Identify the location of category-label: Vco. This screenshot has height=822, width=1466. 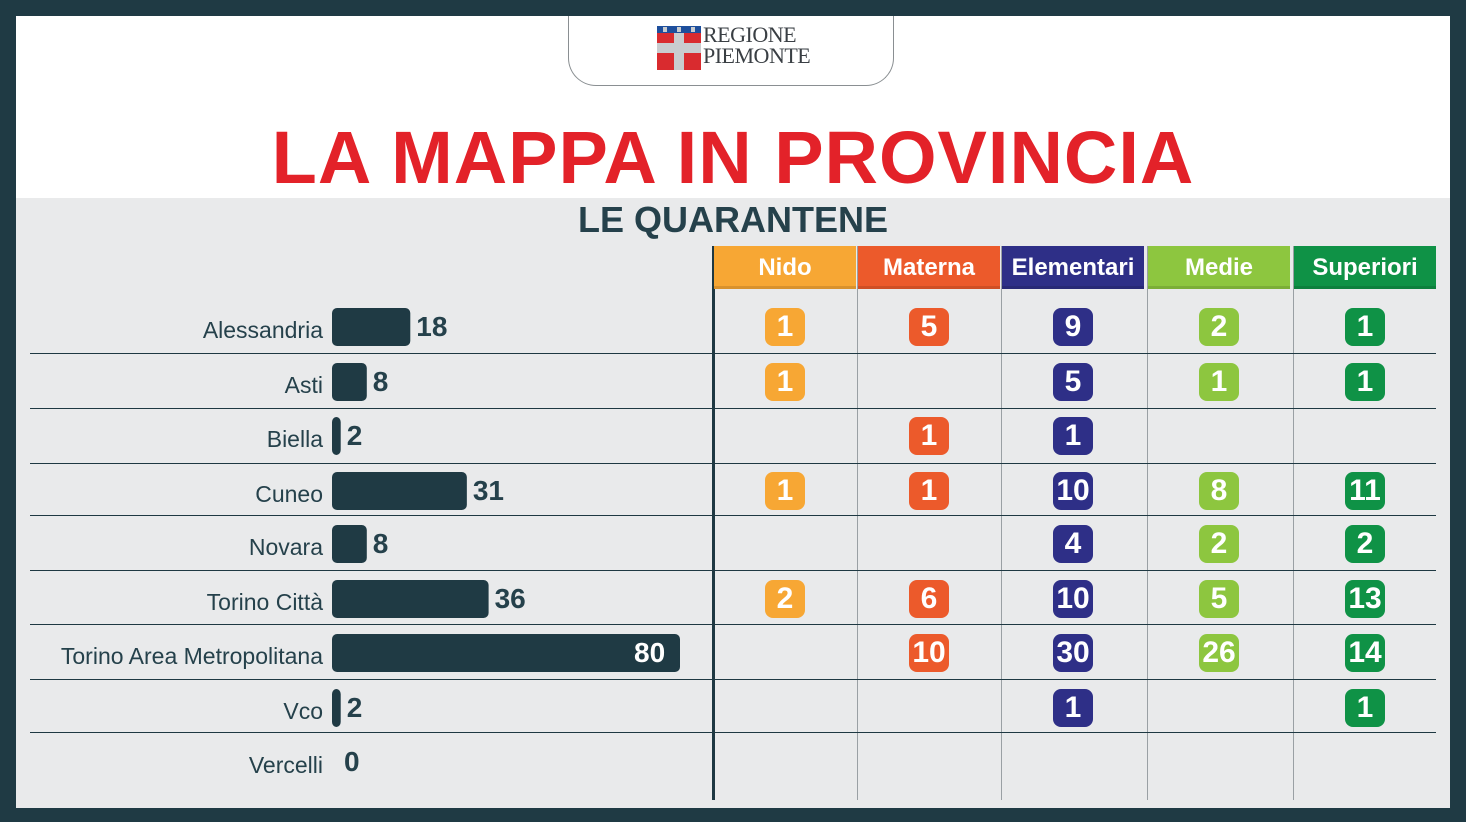
(303, 711).